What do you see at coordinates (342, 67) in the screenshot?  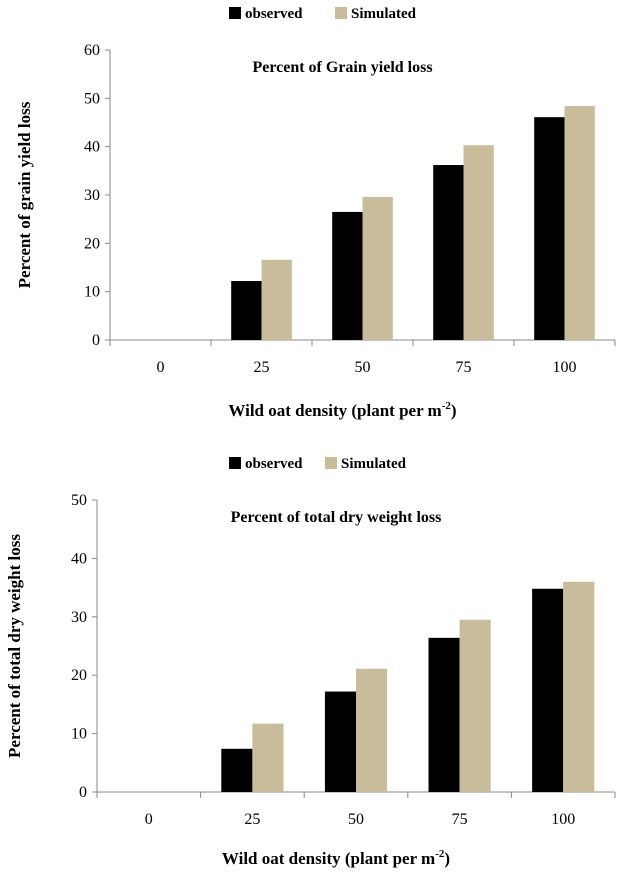 I see `chart-title: Percent of Grain yield loss` at bounding box center [342, 67].